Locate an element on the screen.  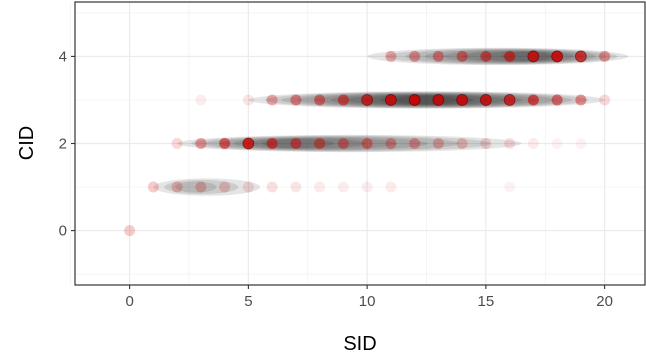
y-tick-label: 0 is located at coordinates (63, 231).